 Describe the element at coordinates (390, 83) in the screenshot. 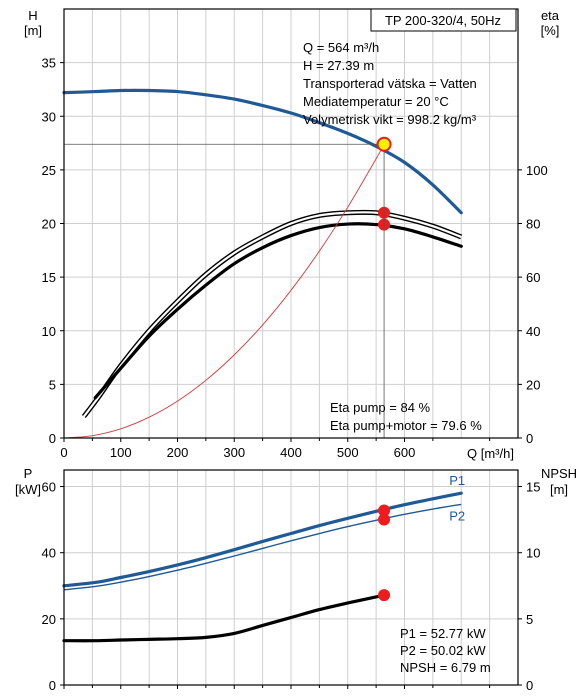

I see `annotation-fluid: Transporterad vätska = Vatten` at that location.